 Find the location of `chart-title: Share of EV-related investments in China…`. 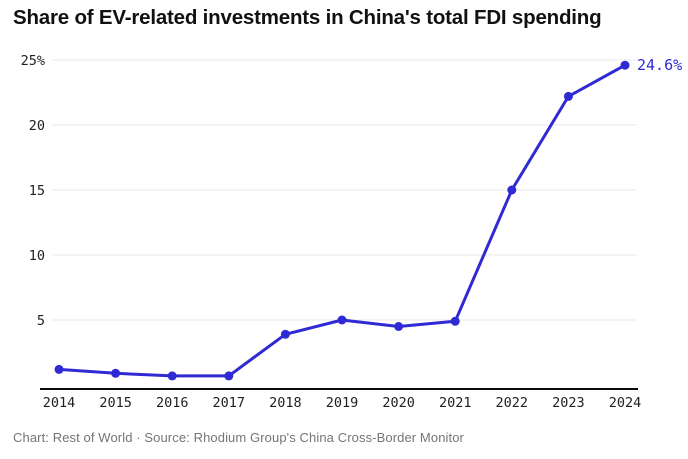

chart-title: Share of EV-related investments in China… is located at coordinates (307, 17).